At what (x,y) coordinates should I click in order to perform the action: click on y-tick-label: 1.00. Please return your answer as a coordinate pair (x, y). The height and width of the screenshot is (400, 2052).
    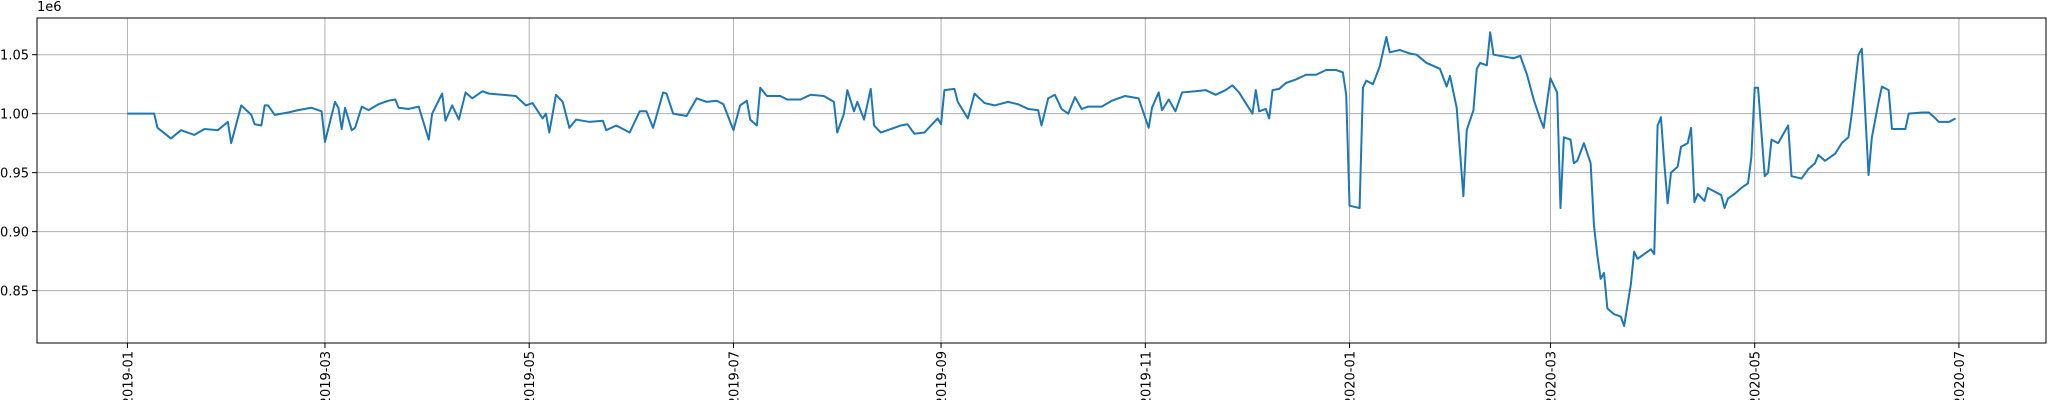
    Looking at the image, I should click on (14, 115).